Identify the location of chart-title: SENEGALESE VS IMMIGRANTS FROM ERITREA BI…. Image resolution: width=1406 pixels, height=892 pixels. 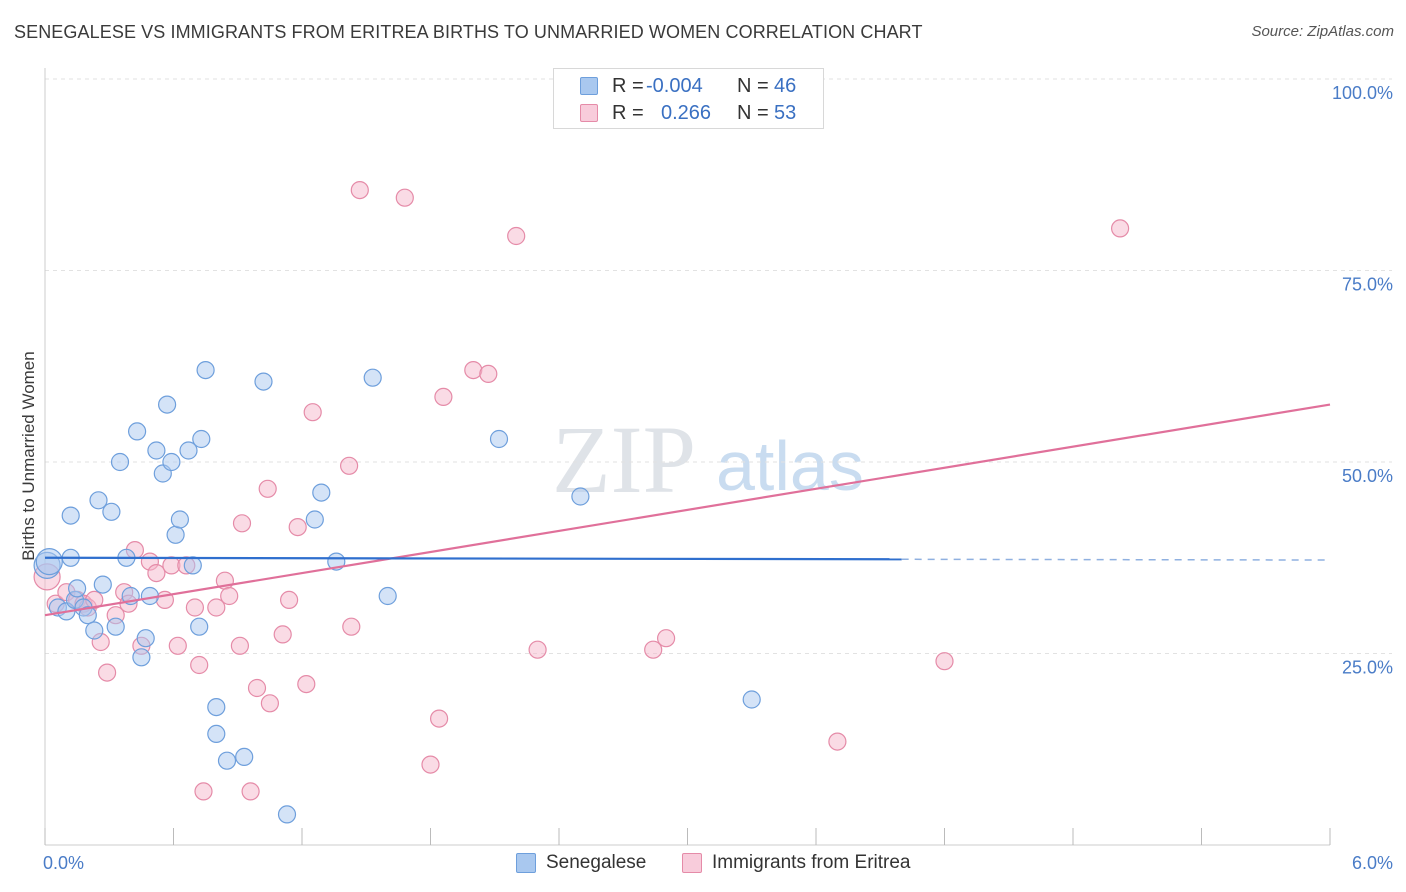
(468, 32).